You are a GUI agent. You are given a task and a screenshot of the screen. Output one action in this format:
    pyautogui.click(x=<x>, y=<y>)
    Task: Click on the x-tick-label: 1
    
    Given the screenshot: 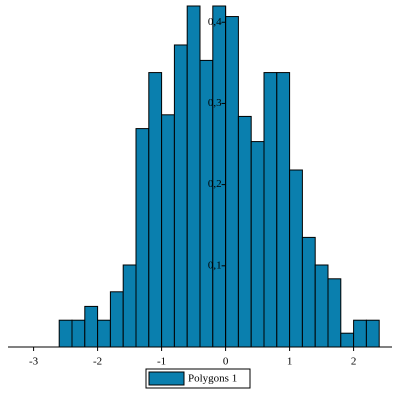 What is the action you would take?
    pyautogui.click(x=290, y=362)
    